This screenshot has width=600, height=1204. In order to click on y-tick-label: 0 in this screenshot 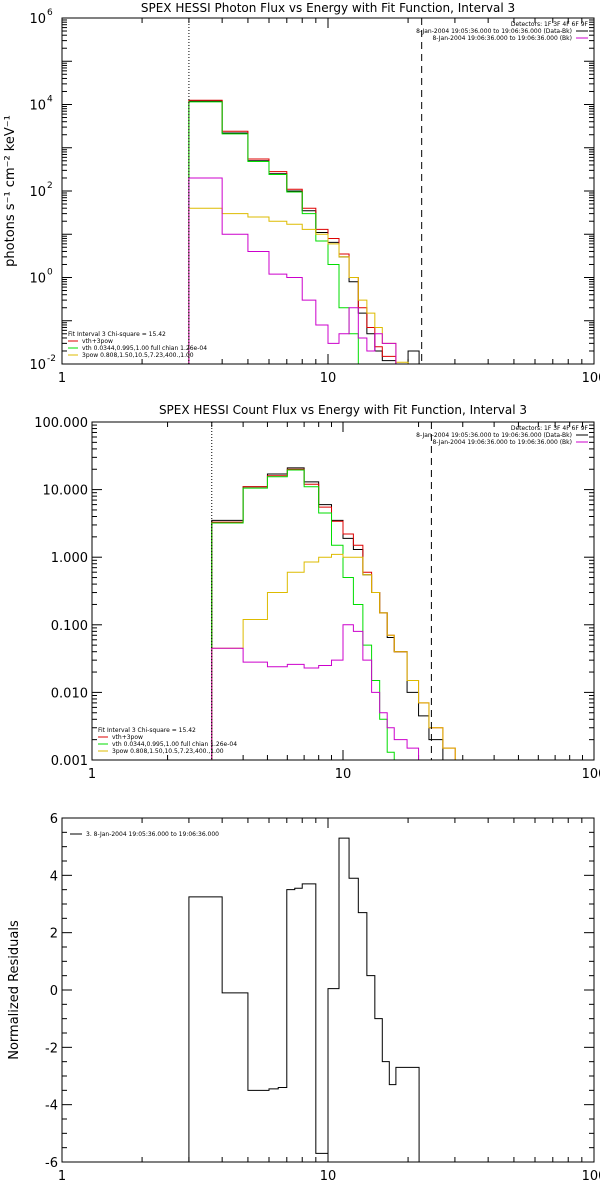, I will do `click(54, 991)`.